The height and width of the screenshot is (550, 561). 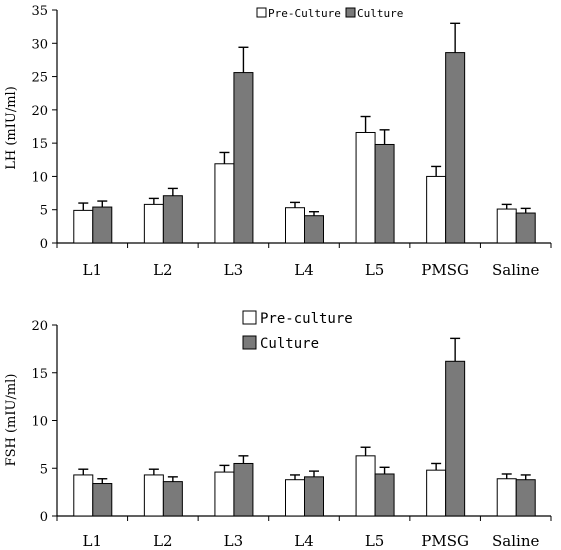 I want to click on fsh-y-tick-label: 10, so click(x=39, y=422).